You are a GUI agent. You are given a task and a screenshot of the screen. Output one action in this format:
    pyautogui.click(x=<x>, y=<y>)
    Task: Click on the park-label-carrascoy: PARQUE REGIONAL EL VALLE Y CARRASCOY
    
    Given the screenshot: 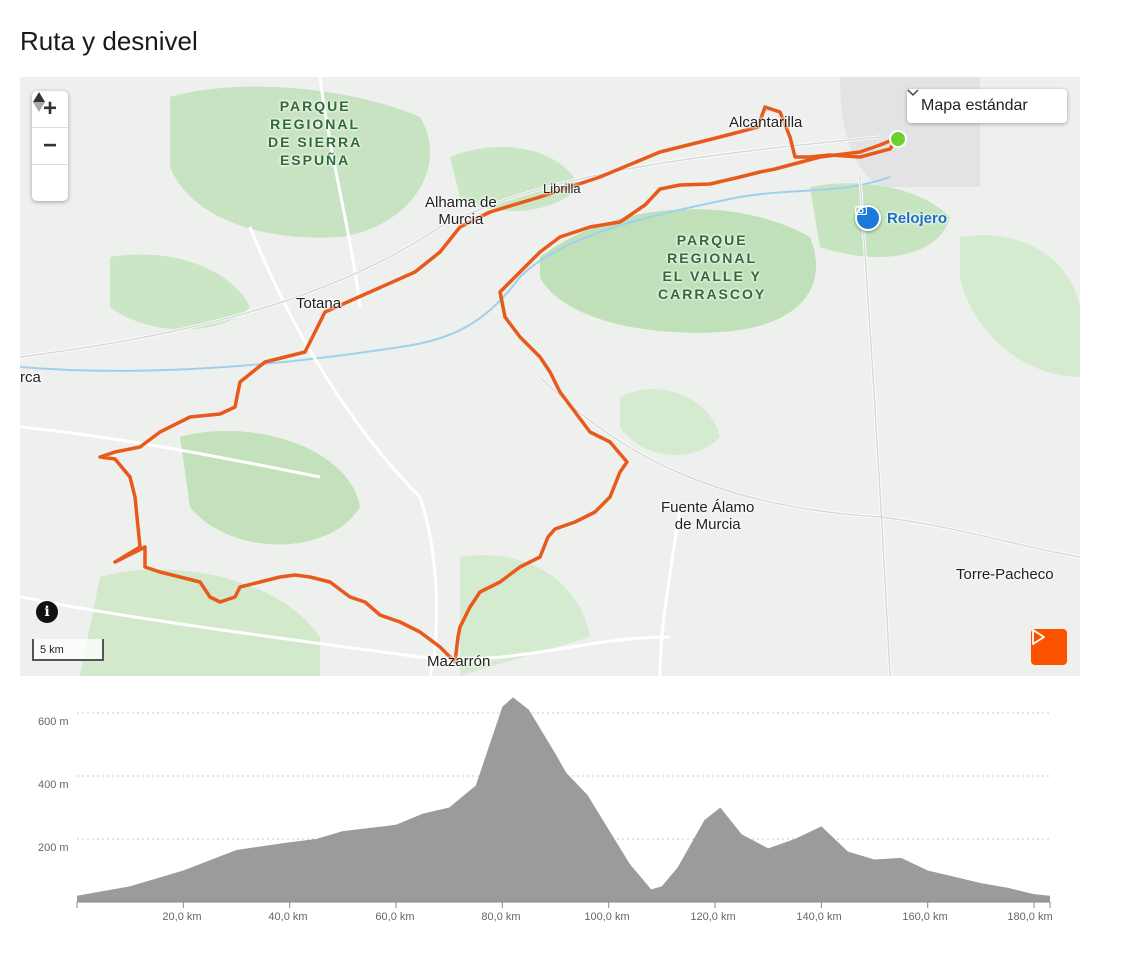 What is the action you would take?
    pyautogui.click(x=712, y=267)
    